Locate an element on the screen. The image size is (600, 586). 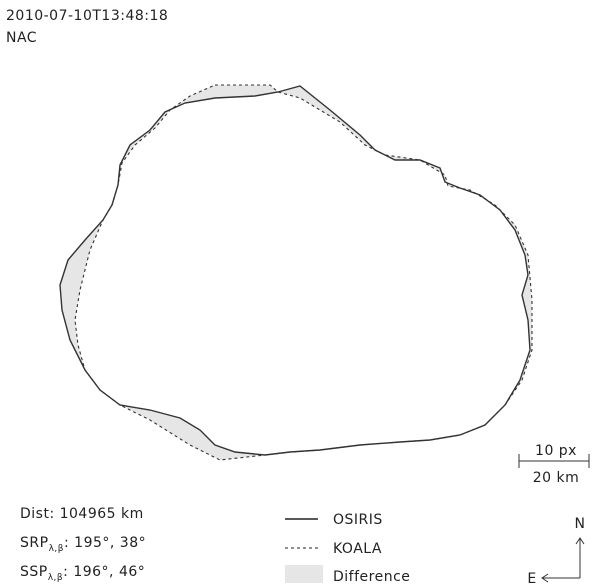
srp: SRPλ,β: 195°, 38° is located at coordinates (83, 544).